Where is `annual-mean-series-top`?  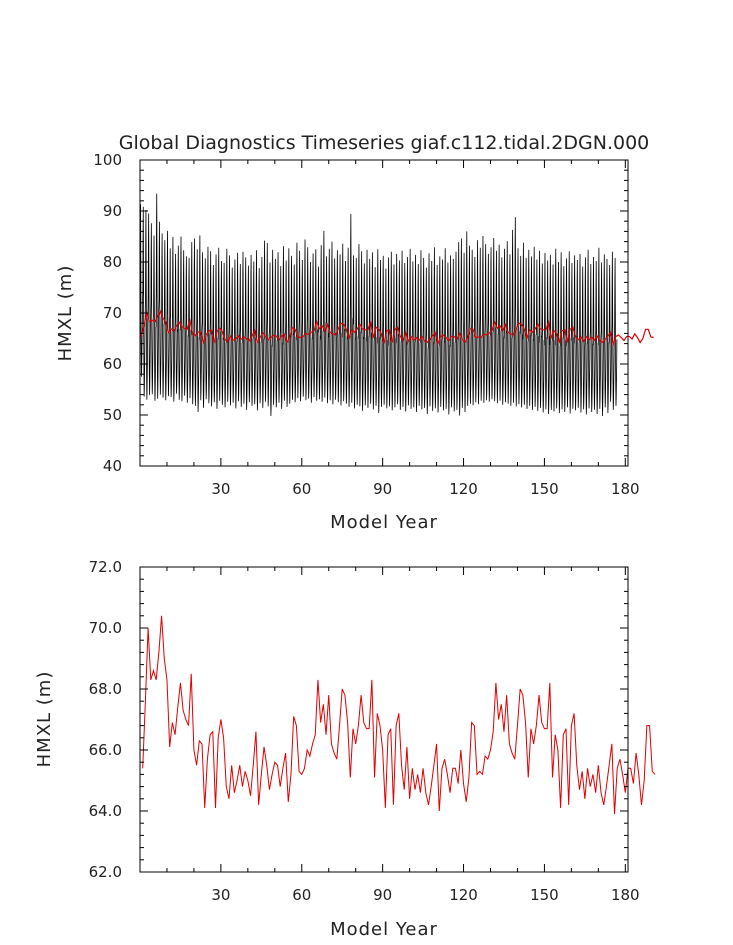 annual-mean-series-top is located at coordinates (397, 328).